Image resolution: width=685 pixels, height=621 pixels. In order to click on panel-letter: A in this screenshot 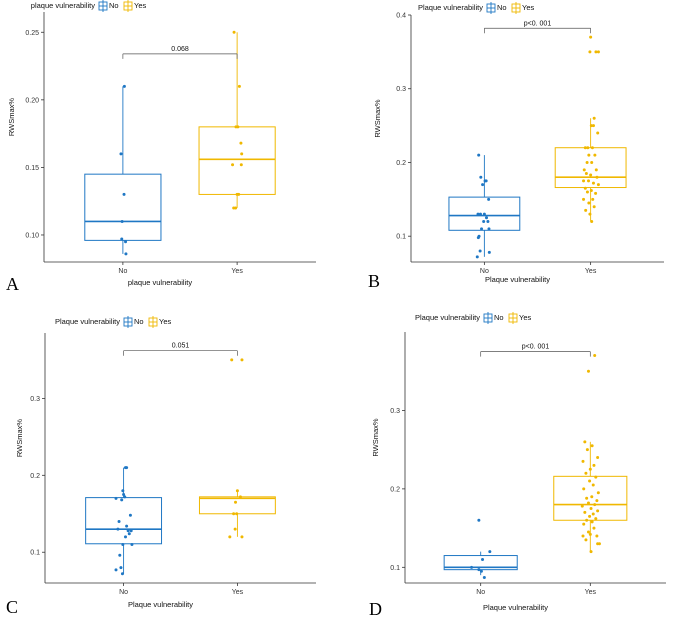, I will do `click(12, 284)`.